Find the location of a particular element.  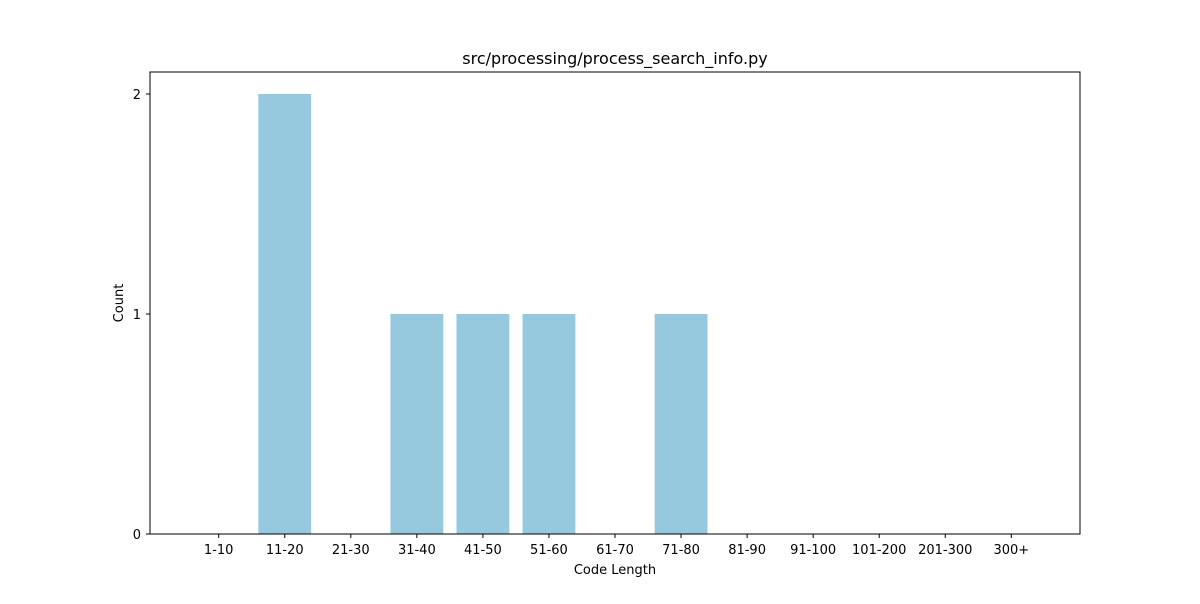

x-tick-label: 41-50 is located at coordinates (483, 550).